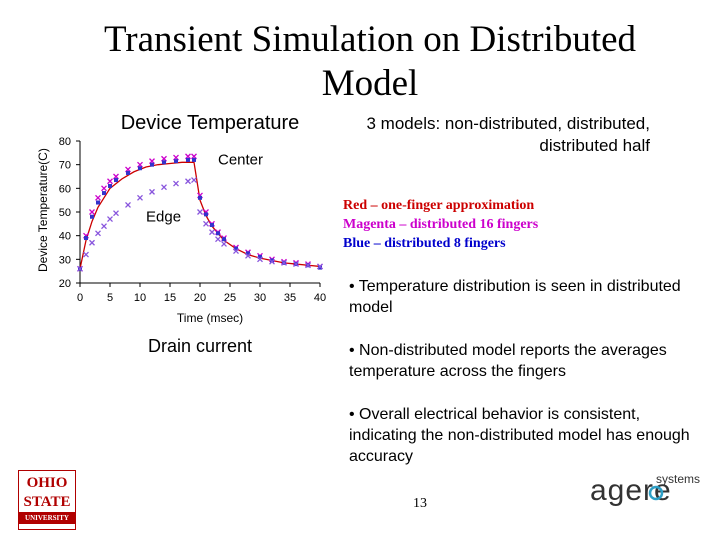  Describe the element at coordinates (65, 166) in the screenshot. I see `y-tick-label: 70` at that location.